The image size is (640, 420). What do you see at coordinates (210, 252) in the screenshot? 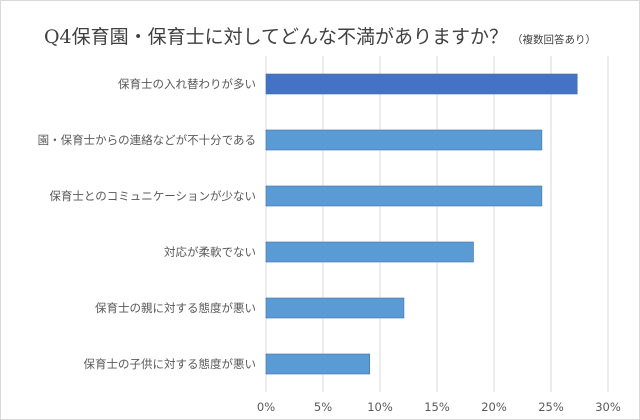
I see `category-label: 対応が柔軟でない` at bounding box center [210, 252].